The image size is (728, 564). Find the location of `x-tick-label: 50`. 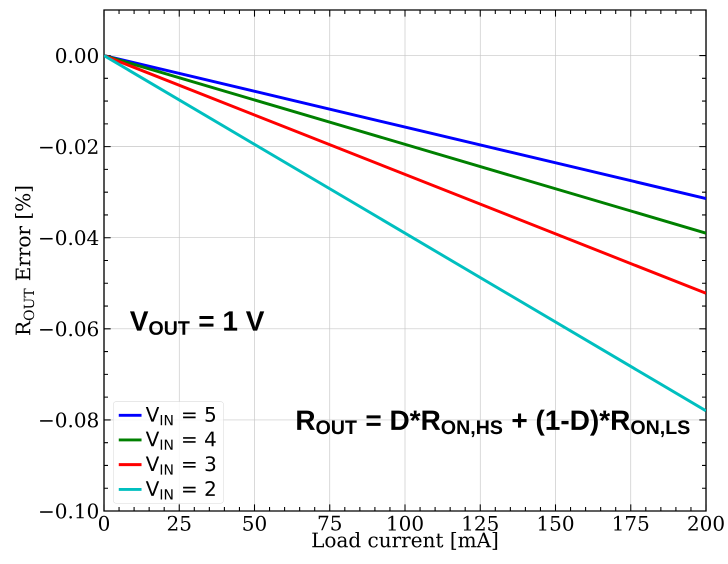

x-tick-label: 50 is located at coordinates (254, 523).